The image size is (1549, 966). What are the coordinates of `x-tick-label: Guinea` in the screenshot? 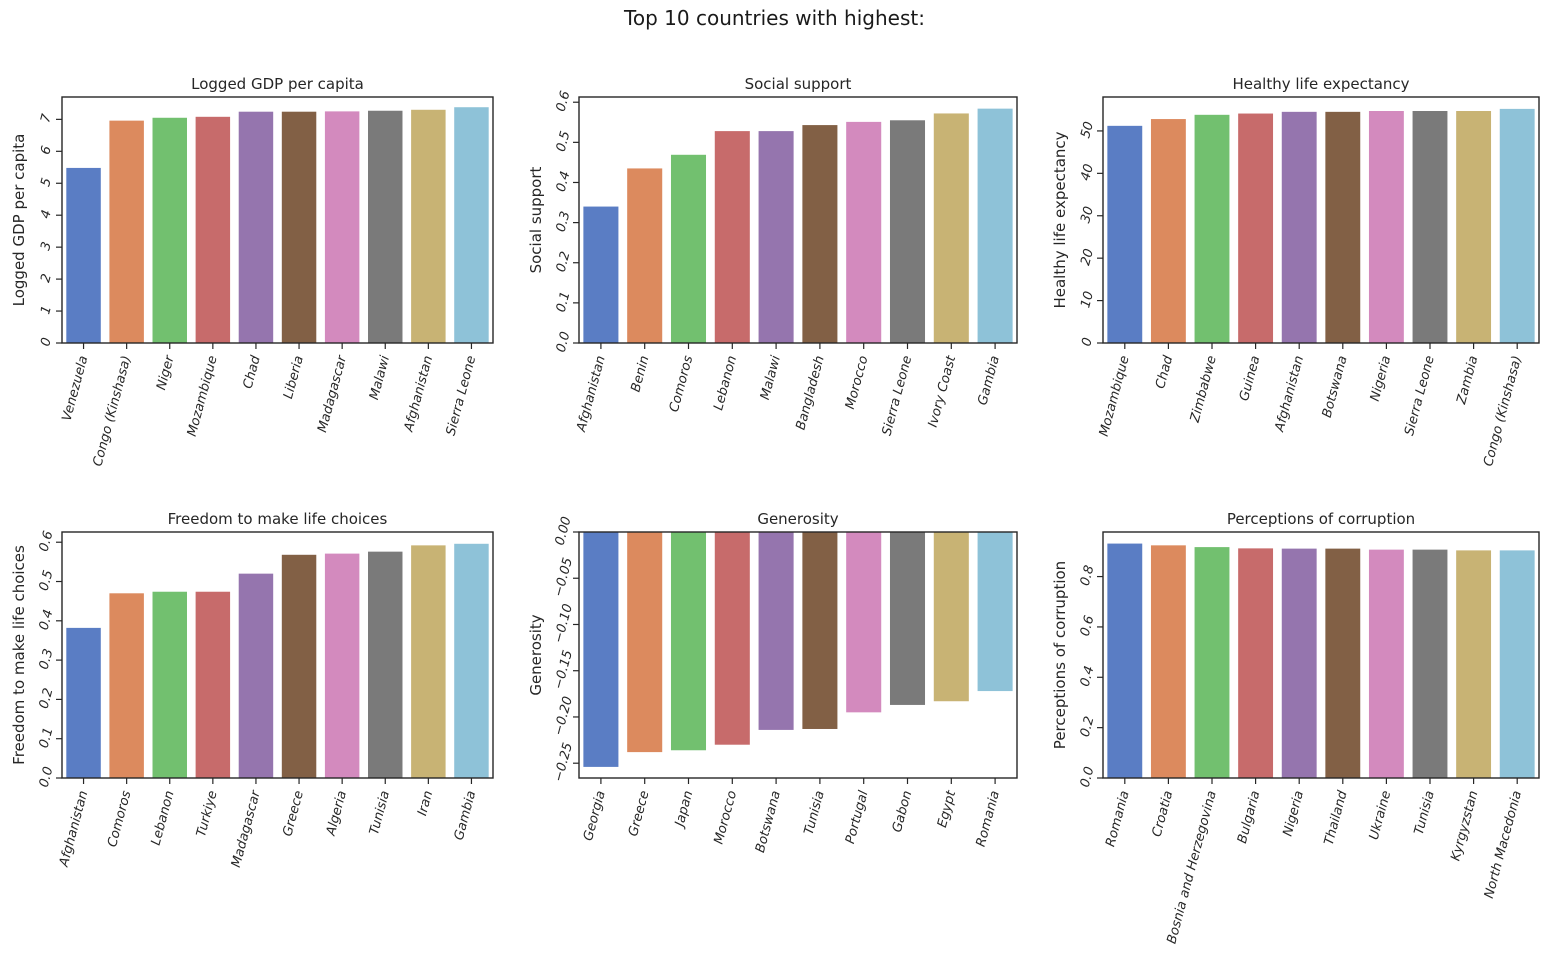 It's located at (1250, 378).